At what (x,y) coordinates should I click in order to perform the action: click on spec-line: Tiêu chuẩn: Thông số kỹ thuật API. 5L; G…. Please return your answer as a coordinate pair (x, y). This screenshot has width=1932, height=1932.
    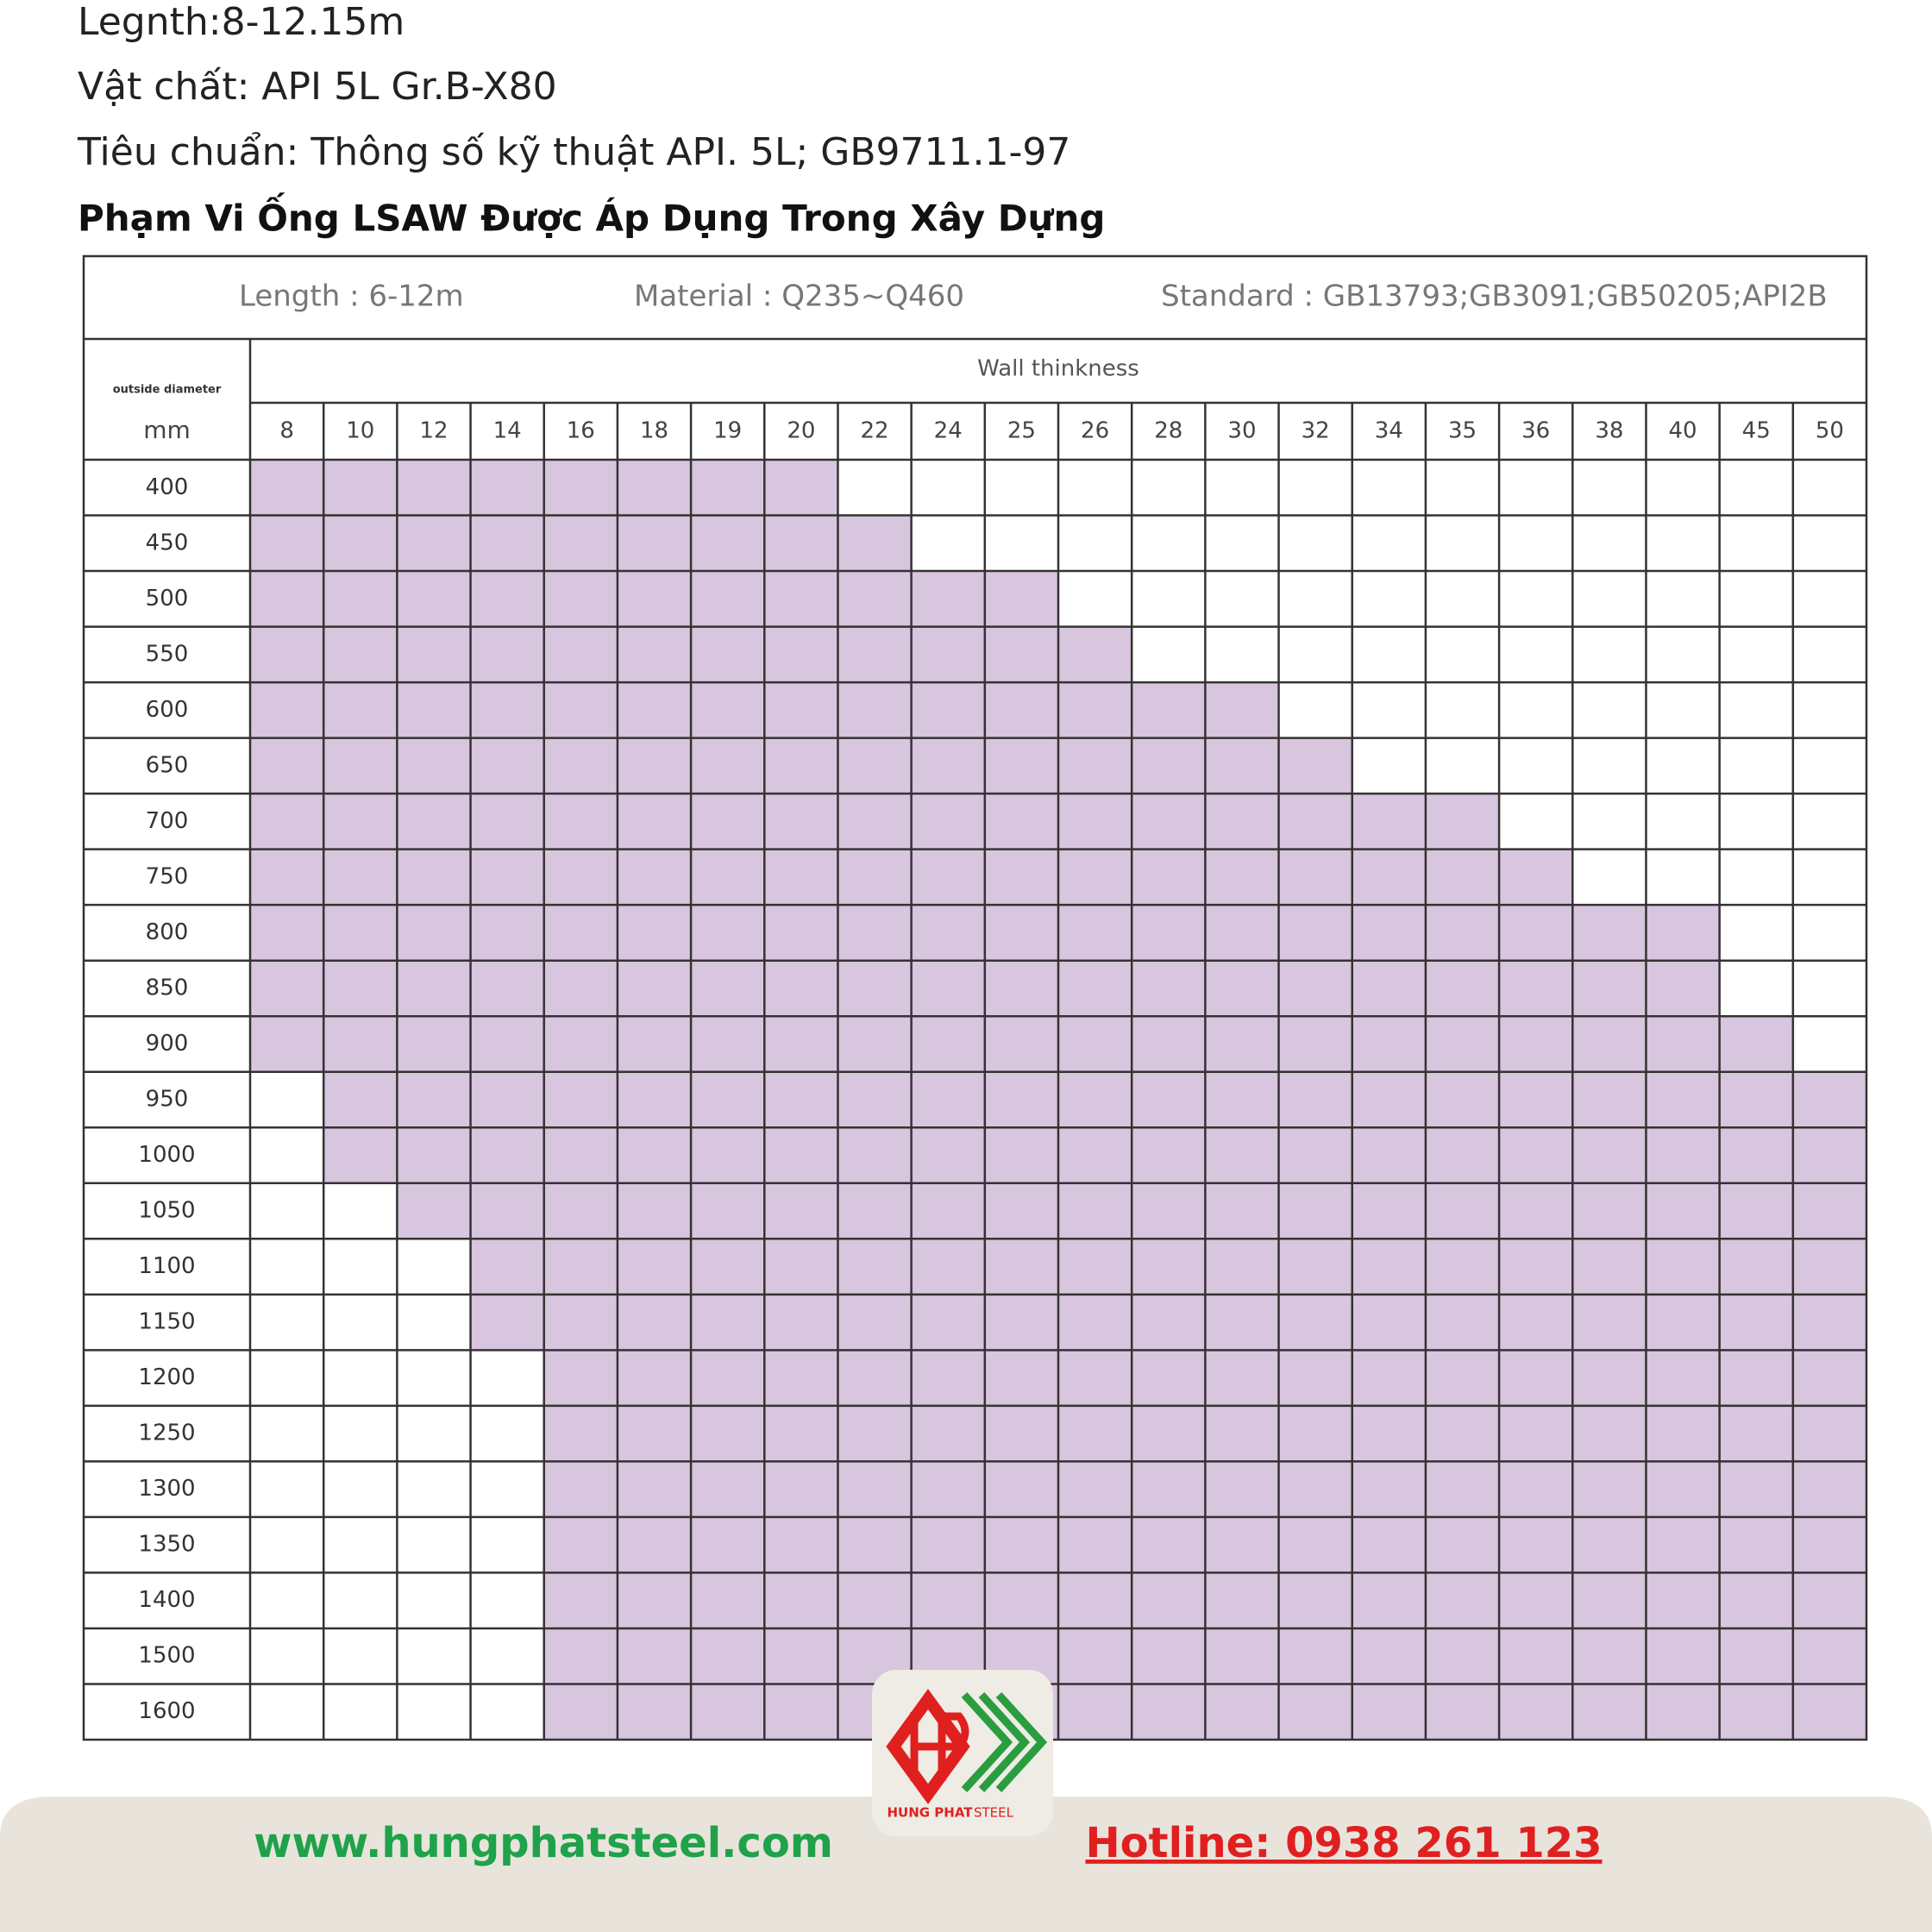
    Looking at the image, I should click on (574, 152).